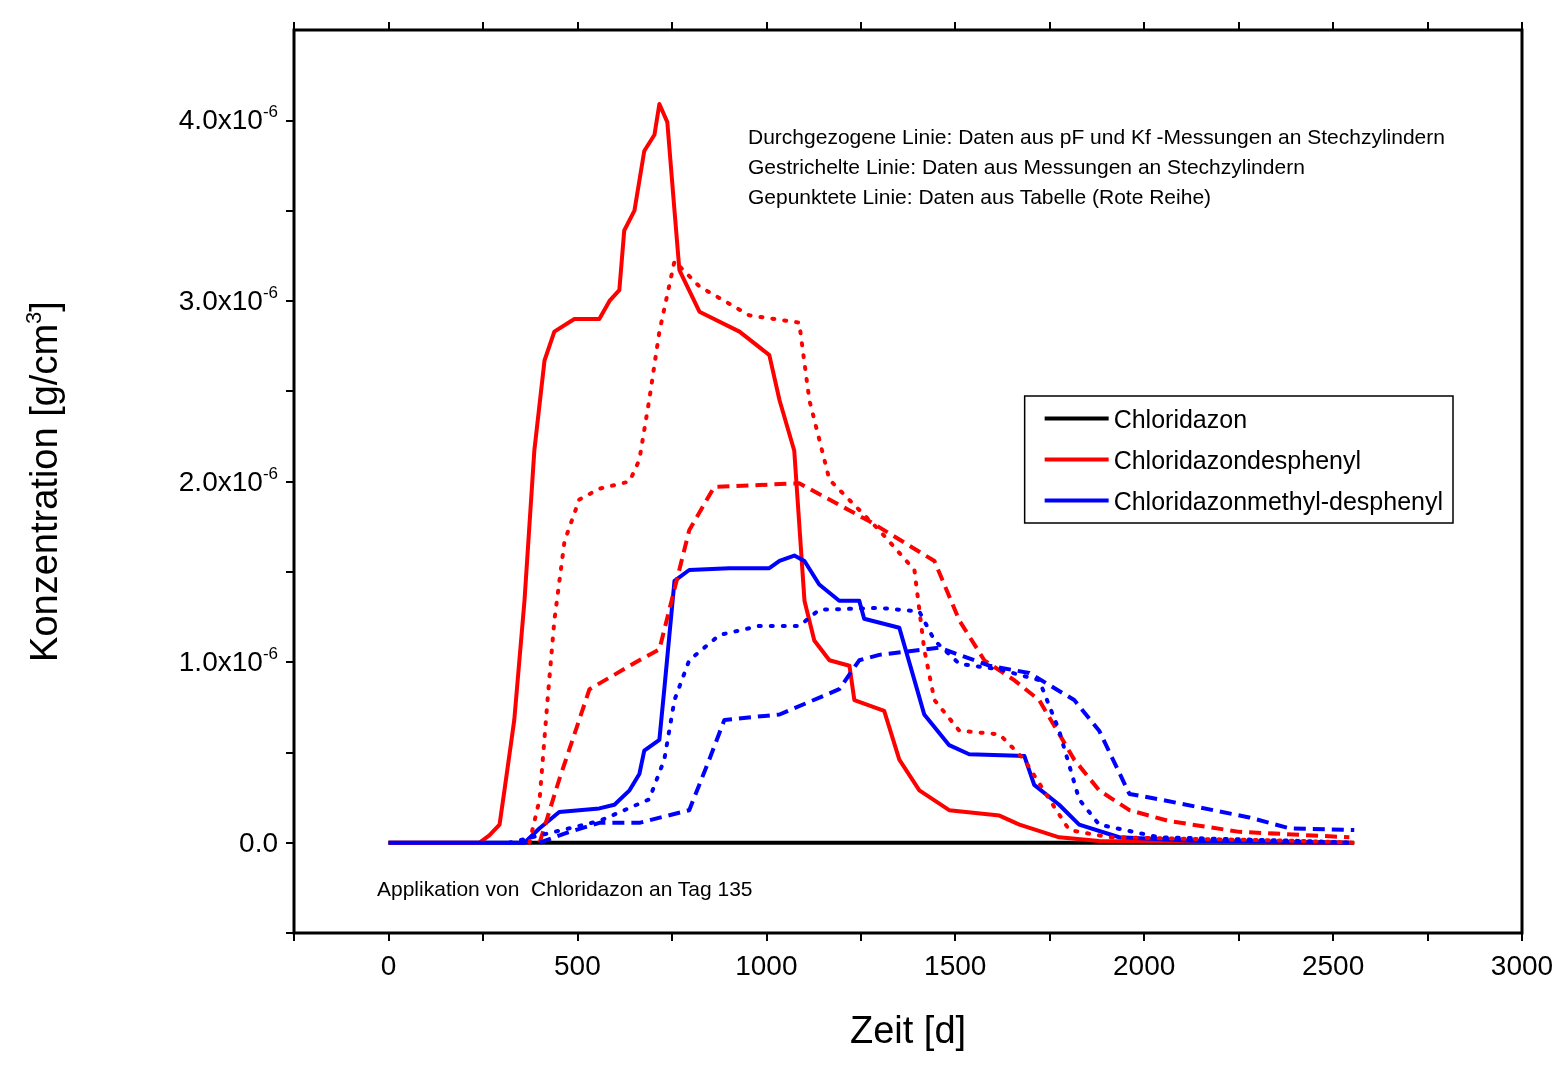 The width and height of the screenshot is (1565, 1073). What do you see at coordinates (42, 481) in the screenshot?
I see `y-axis-title: Konzentration [g/cm3]` at bounding box center [42, 481].